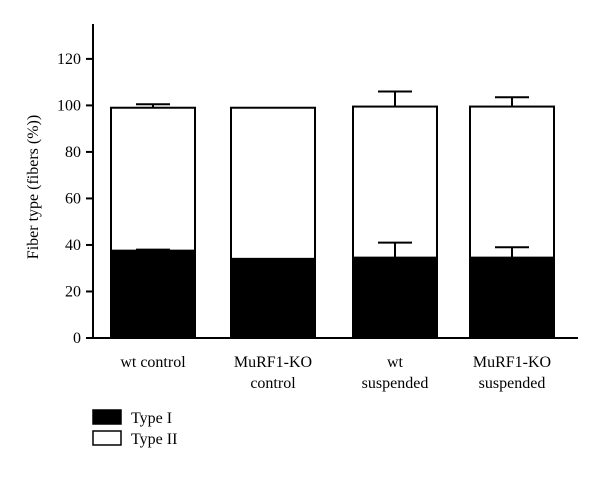 Image resolution: width=600 pixels, height=480 pixels. I want to click on x-tick-label: wt, so click(395, 362).